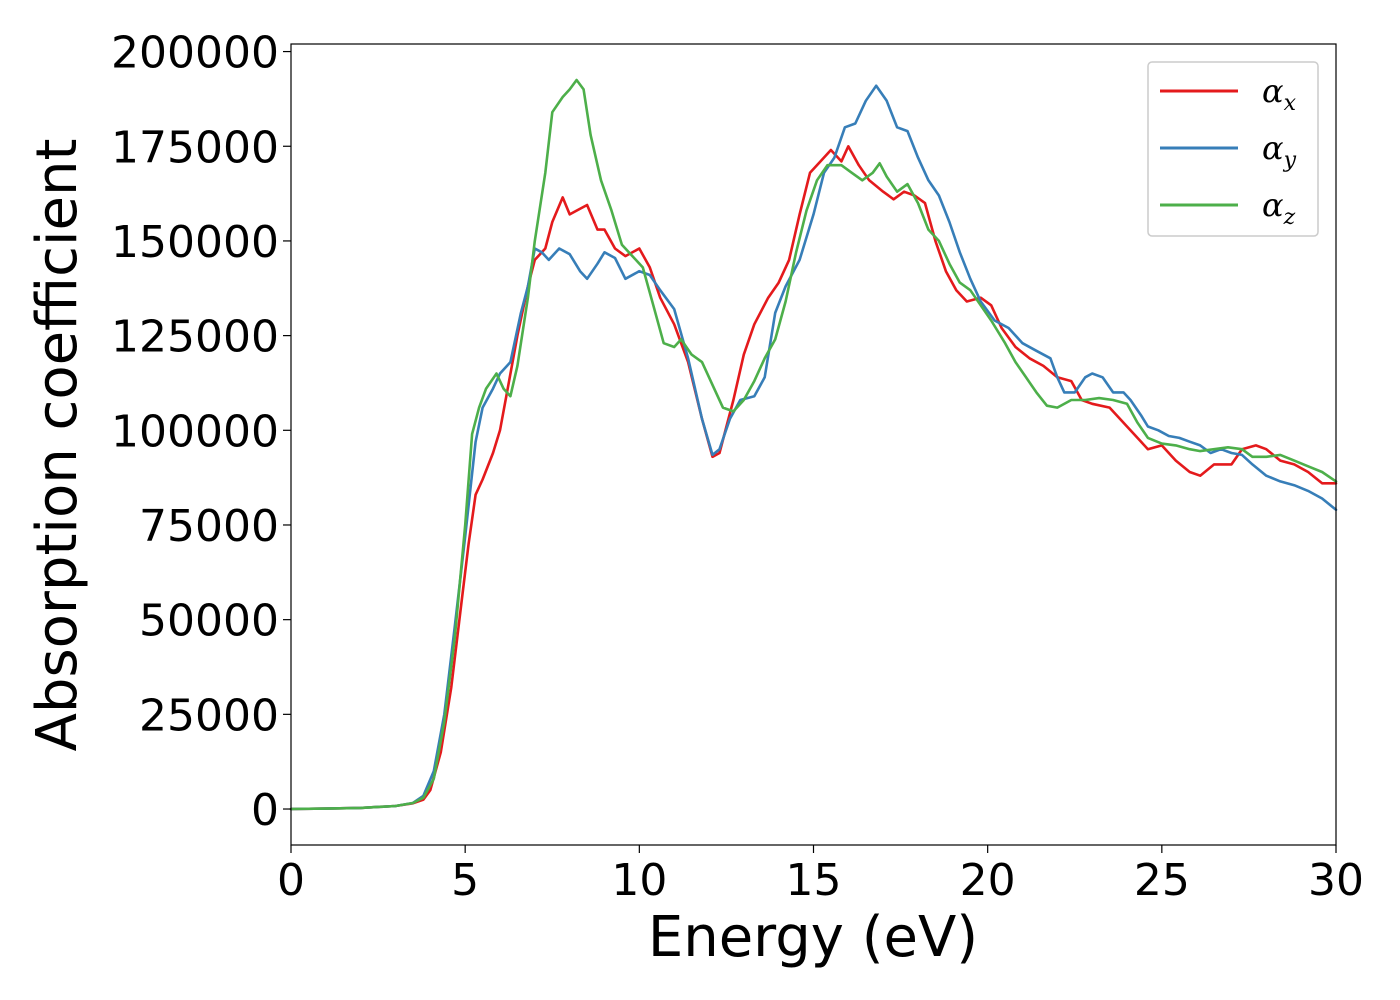 The width and height of the screenshot is (1400, 1000). What do you see at coordinates (291, 880) in the screenshot?
I see `x-tick-label: 0` at bounding box center [291, 880].